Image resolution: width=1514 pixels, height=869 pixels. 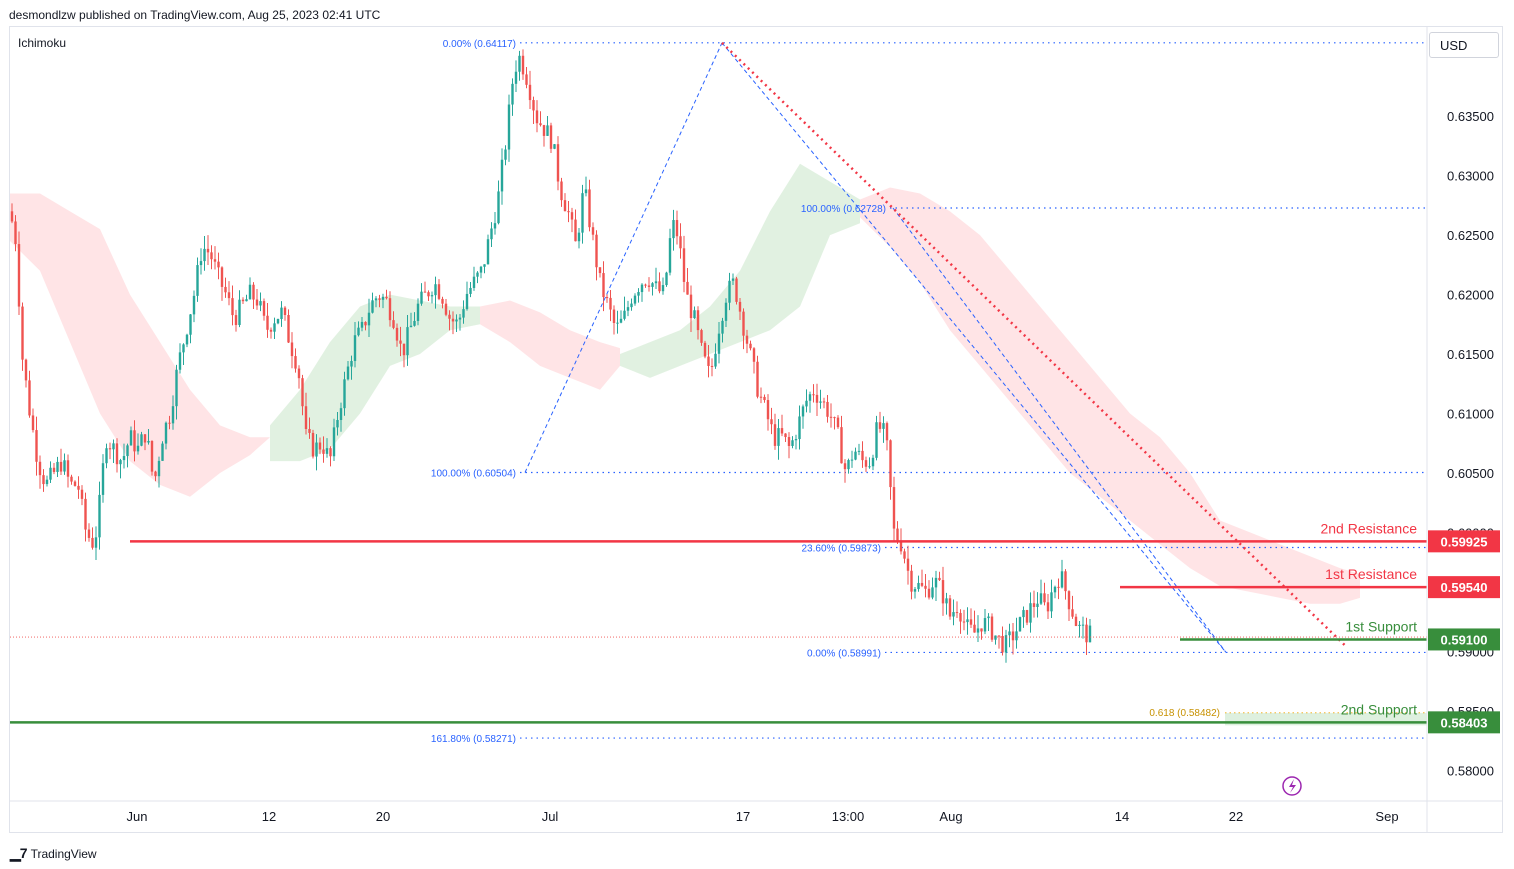 I want to click on footer-brand-label: TradingView, so click(x=63, y=853).